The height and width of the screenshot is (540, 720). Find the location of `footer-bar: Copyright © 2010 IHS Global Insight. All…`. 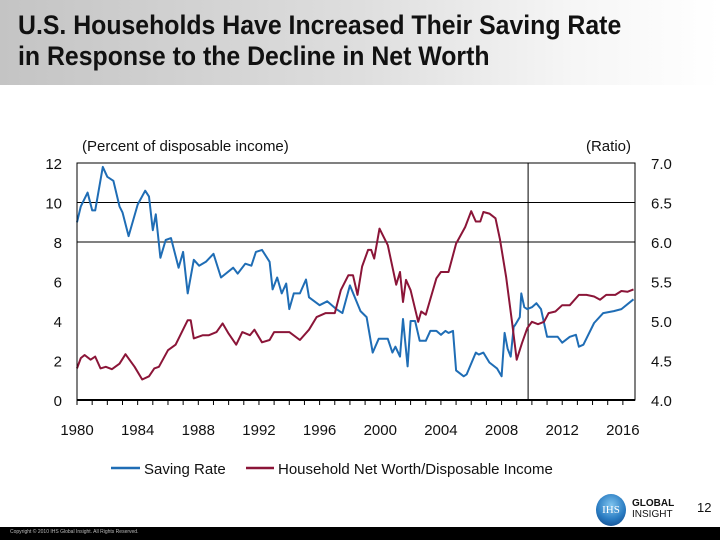

footer-bar: Copyright © 2010 IHS Global Insight. All… is located at coordinates (360, 533).